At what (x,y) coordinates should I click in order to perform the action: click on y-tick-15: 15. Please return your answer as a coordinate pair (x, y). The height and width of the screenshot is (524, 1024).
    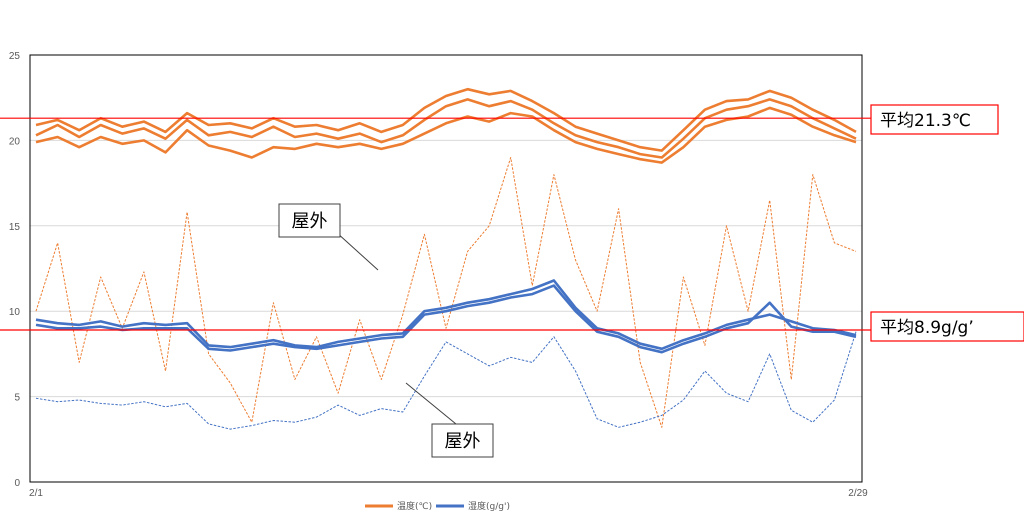
    Looking at the image, I should click on (15, 227).